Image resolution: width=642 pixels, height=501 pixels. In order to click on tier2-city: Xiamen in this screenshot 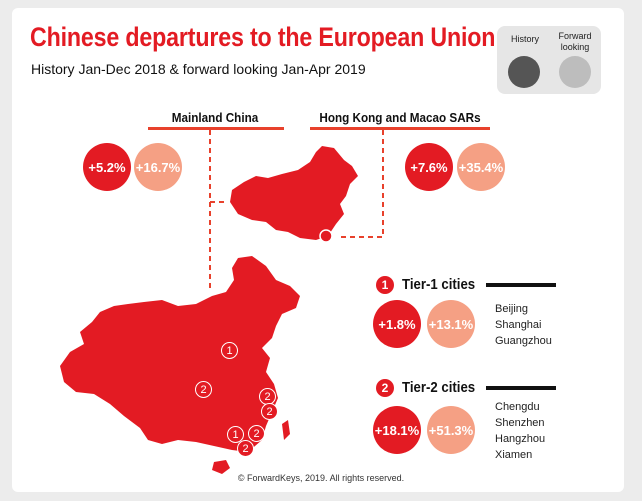, I will do `click(514, 455)`.